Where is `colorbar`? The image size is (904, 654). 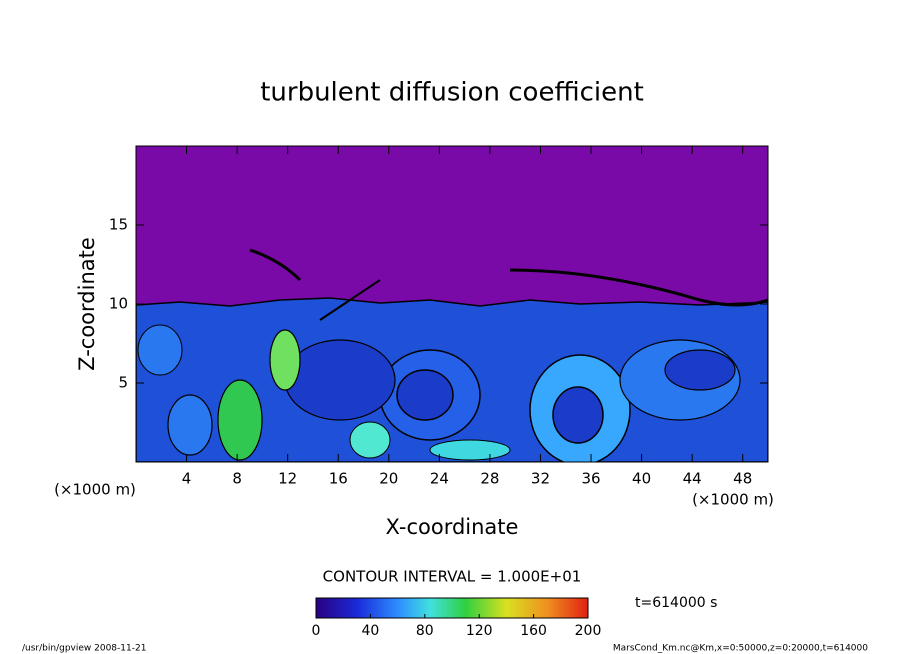 colorbar is located at coordinates (452, 608).